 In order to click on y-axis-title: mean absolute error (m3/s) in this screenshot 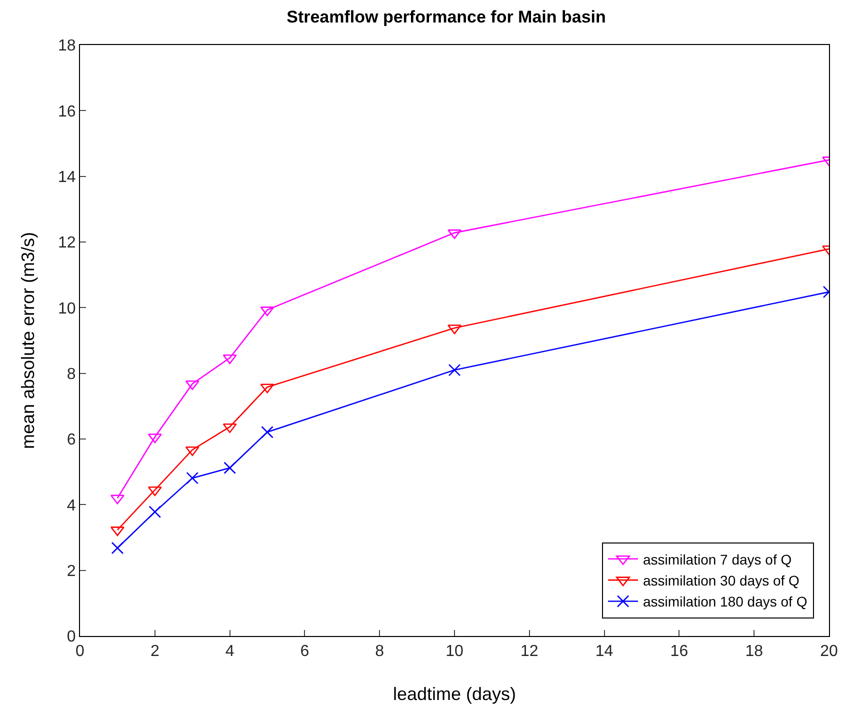, I will do `click(28, 341)`.